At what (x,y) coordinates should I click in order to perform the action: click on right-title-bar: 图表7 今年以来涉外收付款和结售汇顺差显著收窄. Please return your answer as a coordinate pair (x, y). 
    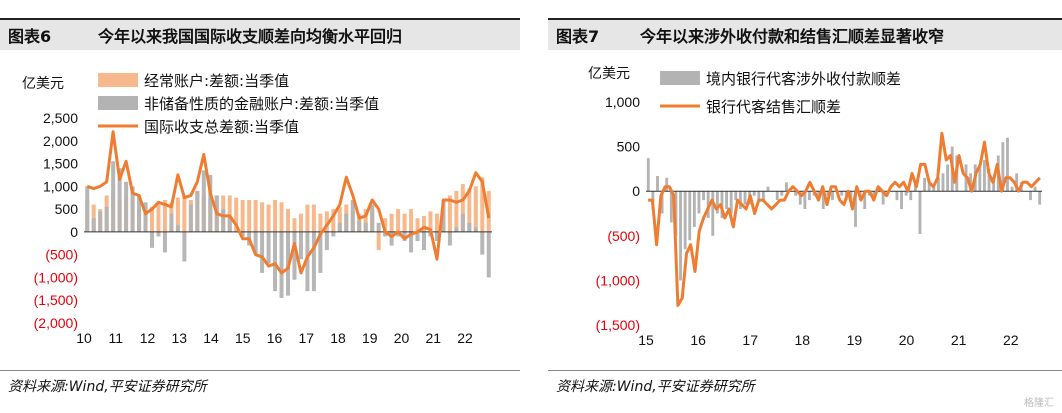
    Looking at the image, I should click on (805, 34).